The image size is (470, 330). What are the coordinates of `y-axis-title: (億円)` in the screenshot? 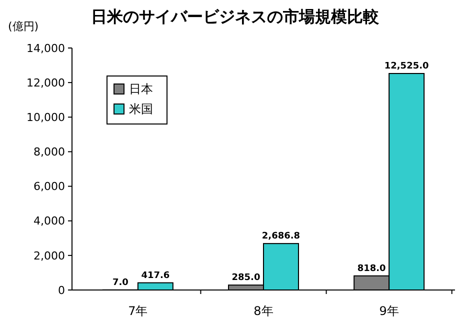 It's located at (23, 26).